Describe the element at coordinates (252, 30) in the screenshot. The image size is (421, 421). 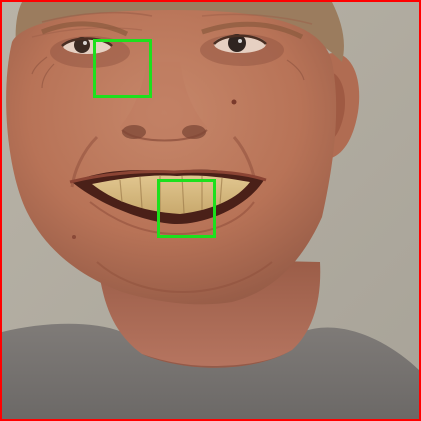
I see `right-brow` at that location.